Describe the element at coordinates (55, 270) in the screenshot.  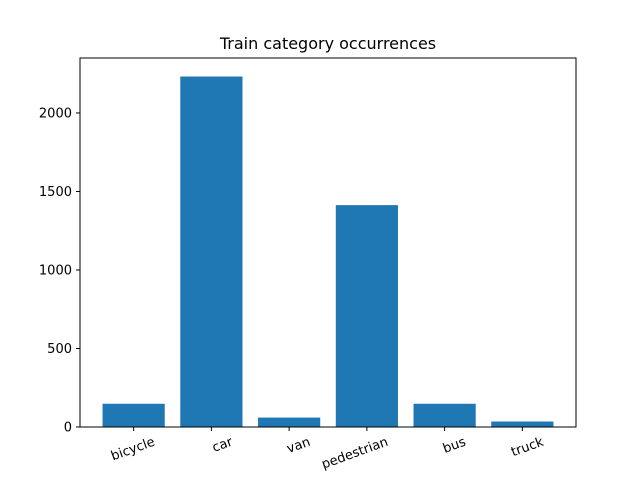
I see `y-tick-label-1000: 1000` at that location.